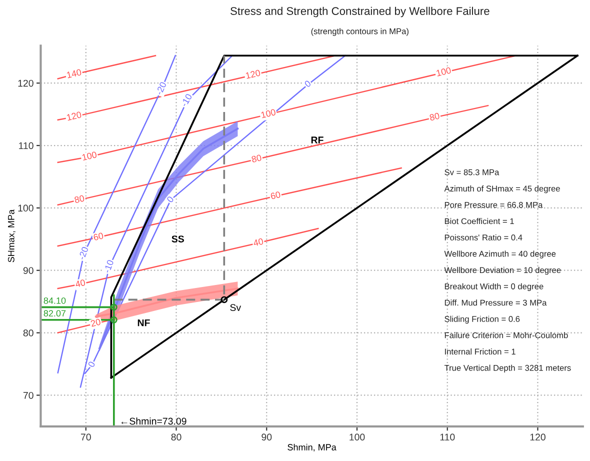 This screenshot has width=590, height=461. What do you see at coordinates (80, 283) in the screenshot?
I see `series-label: 40` at bounding box center [80, 283].